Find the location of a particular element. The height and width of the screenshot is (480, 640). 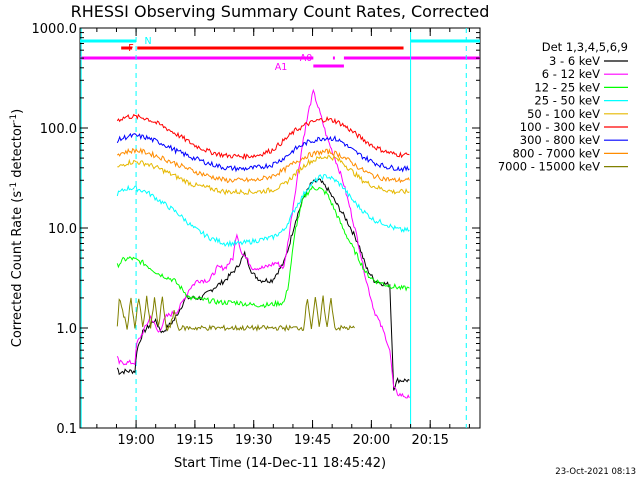

x-axis-label: Start Time (14-Dec-11 18:45:42) is located at coordinates (280, 463).